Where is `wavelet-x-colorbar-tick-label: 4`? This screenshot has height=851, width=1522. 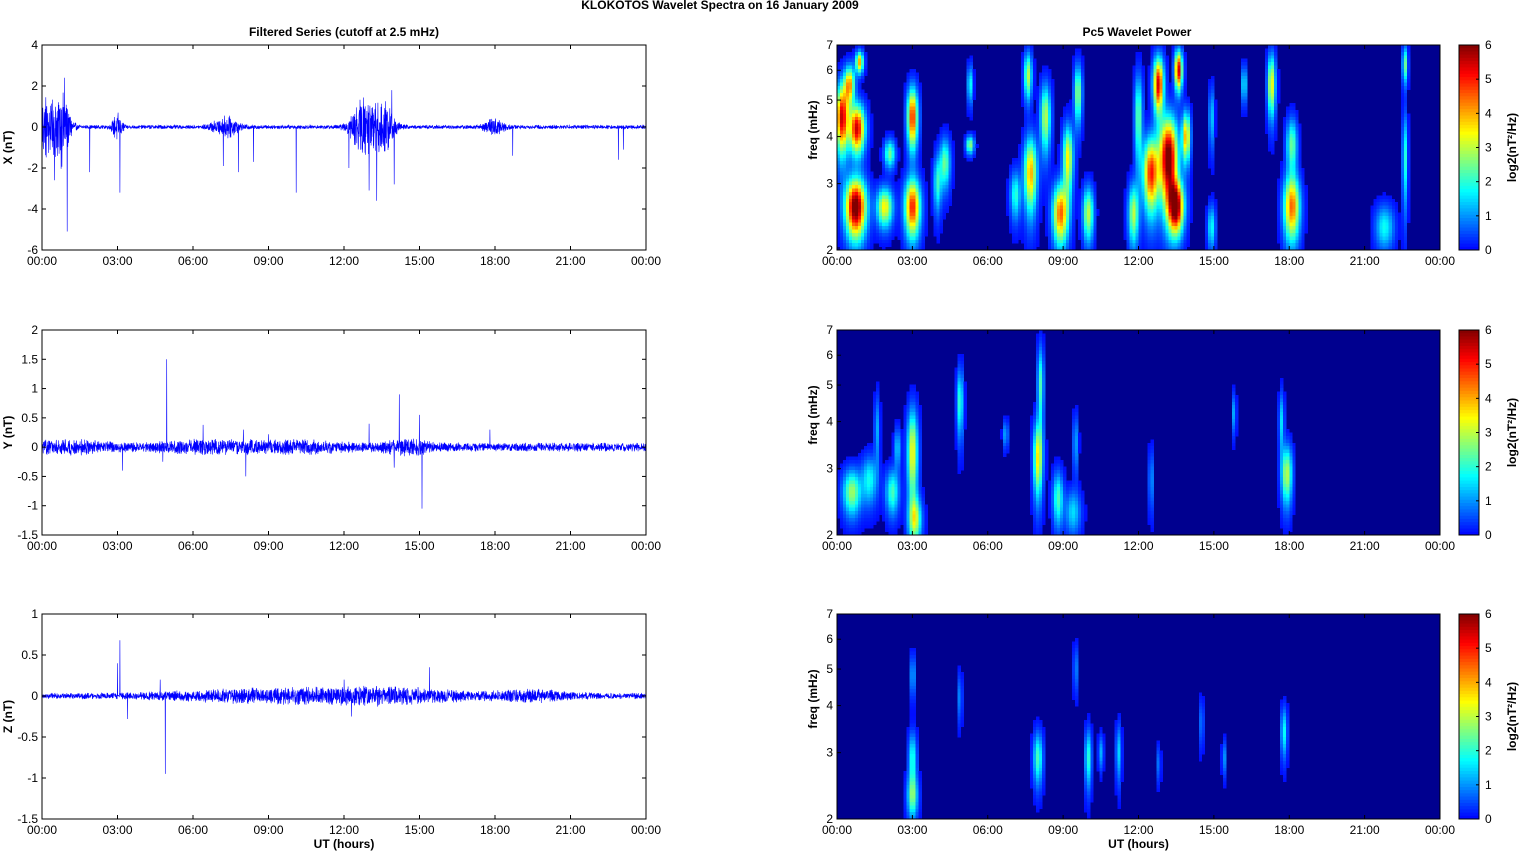 wavelet-x-colorbar-tick-label: 4 is located at coordinates (1488, 113).